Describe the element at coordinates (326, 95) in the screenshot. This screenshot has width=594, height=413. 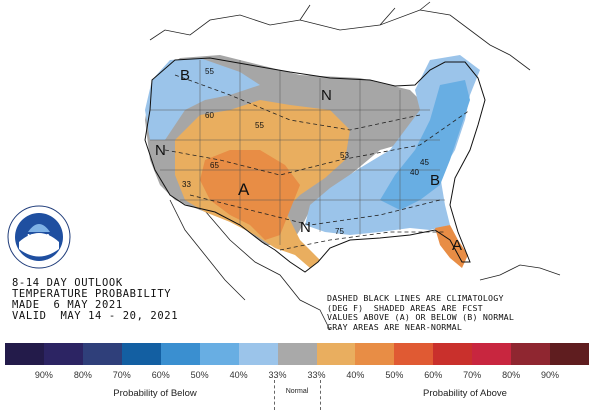
I see `label-n-north-central: N` at that location.